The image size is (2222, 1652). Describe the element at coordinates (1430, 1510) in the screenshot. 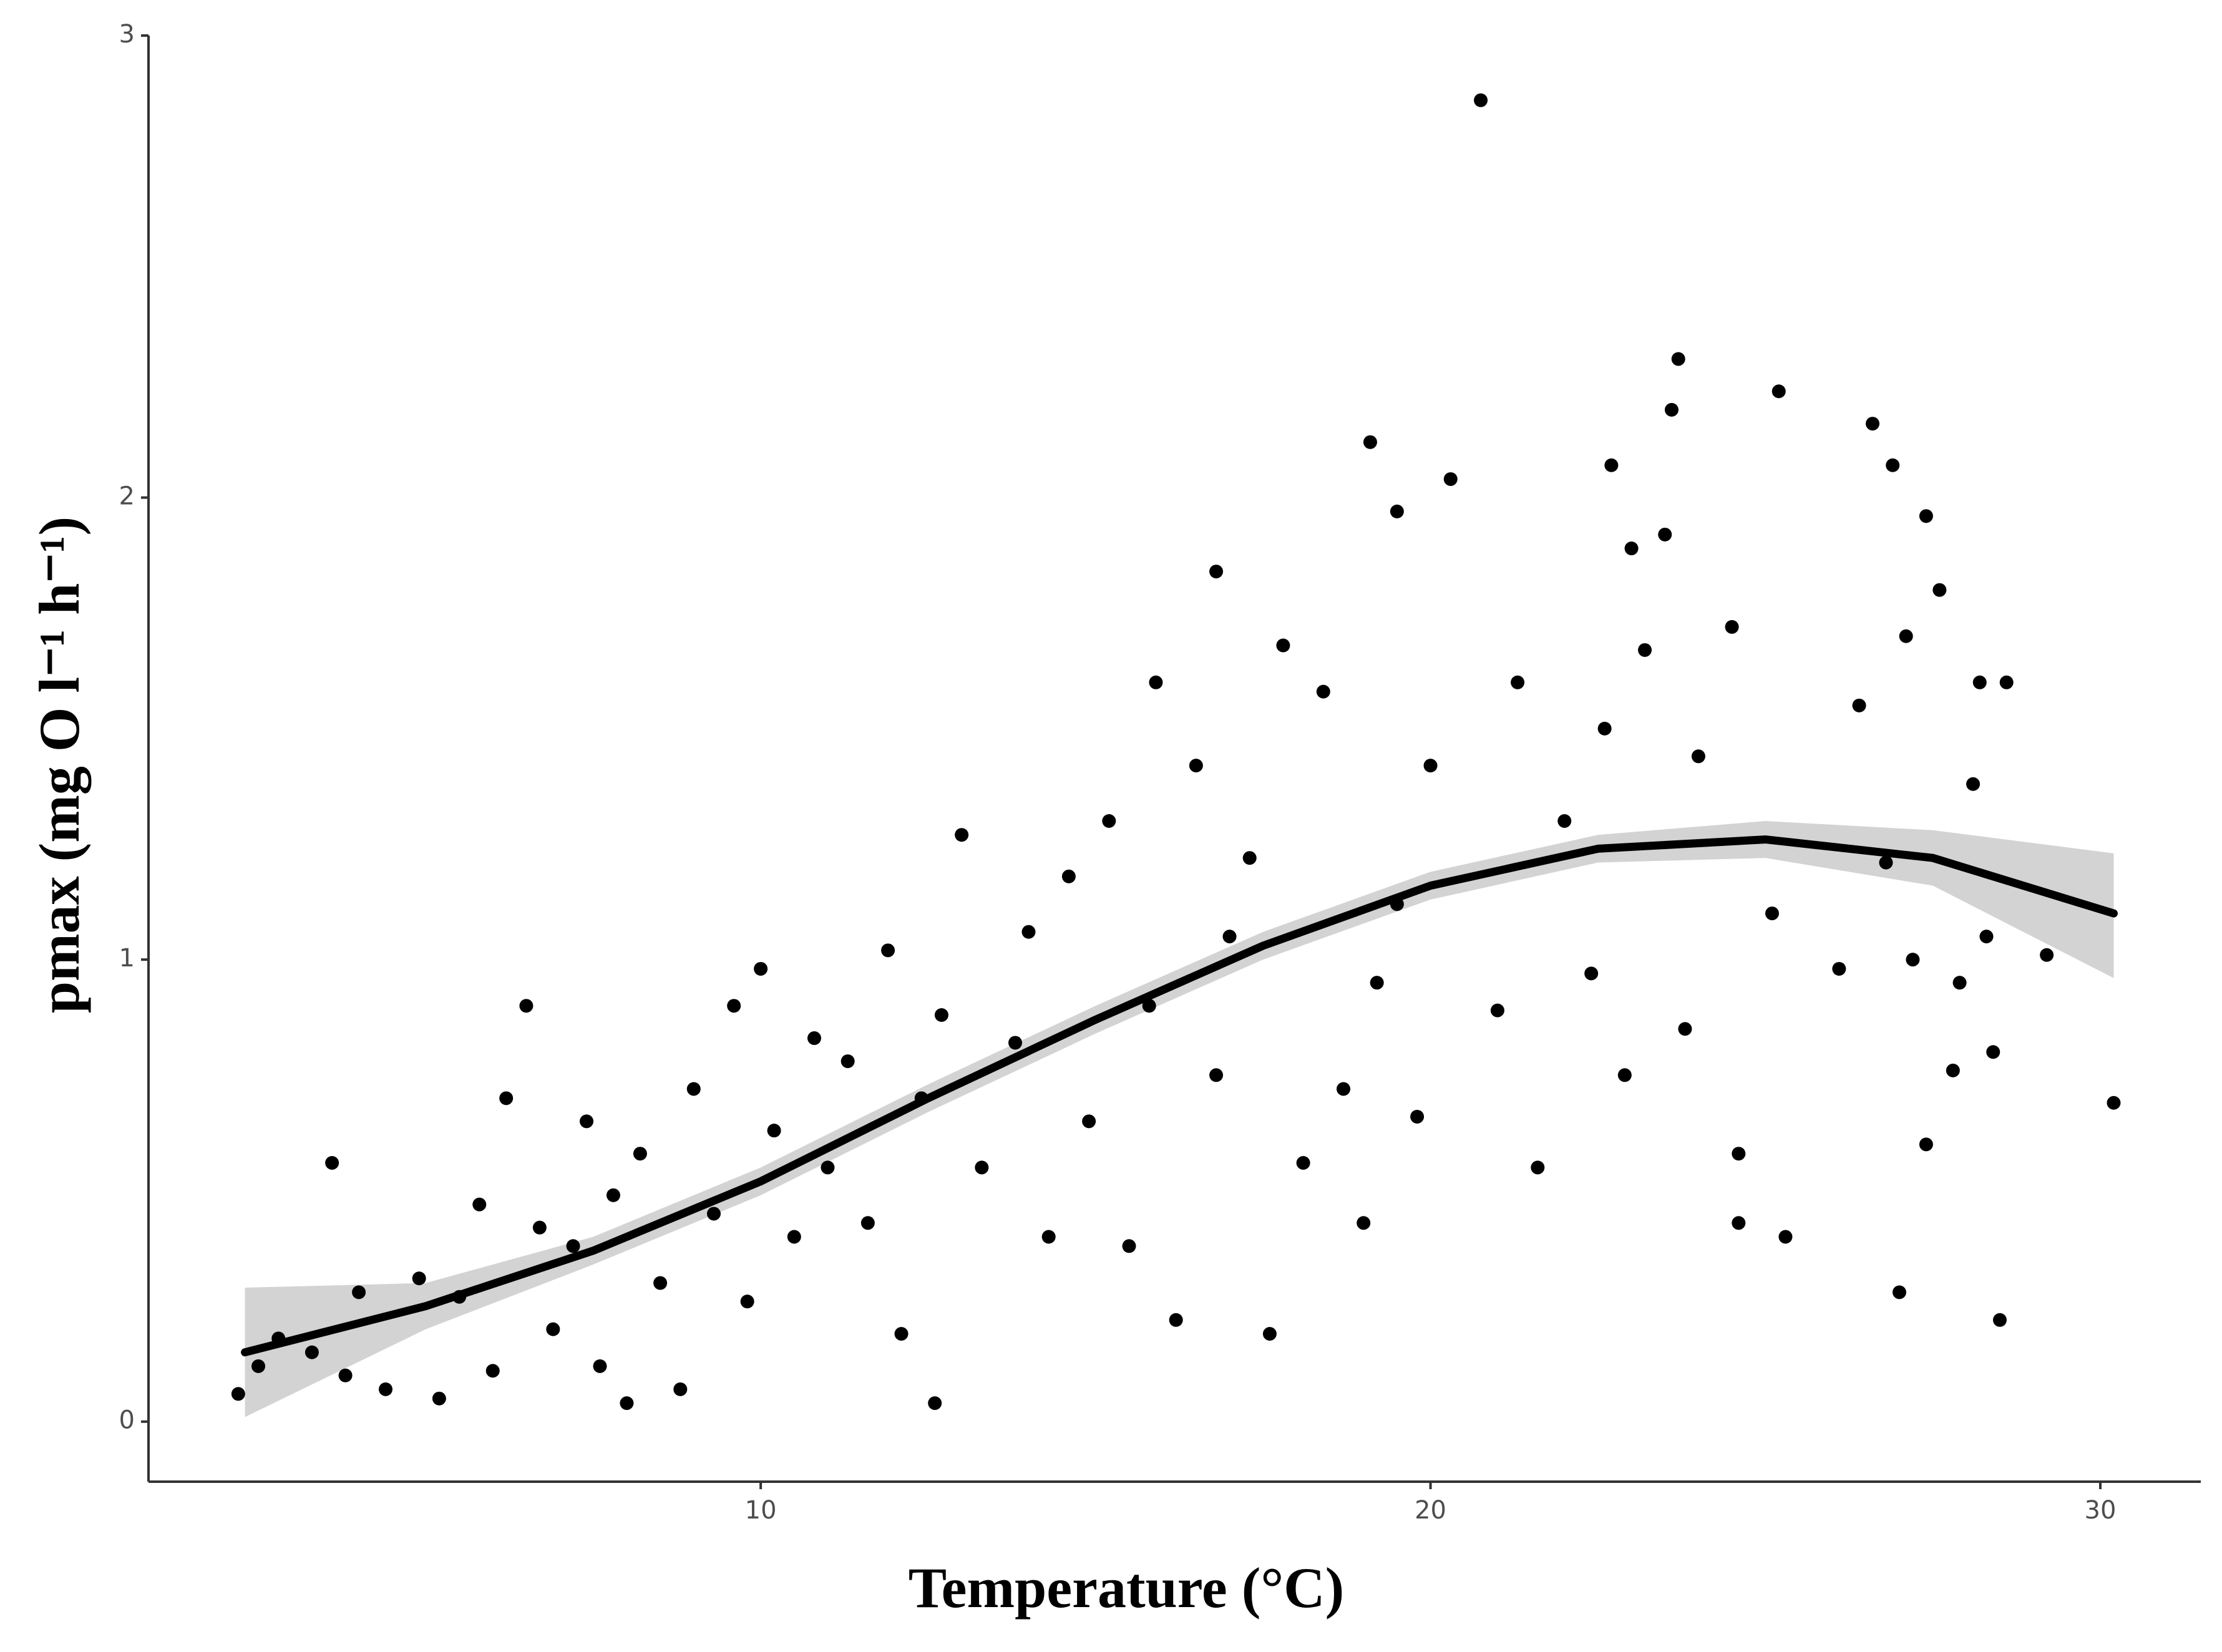

I see `x-tick-label: 20` at that location.